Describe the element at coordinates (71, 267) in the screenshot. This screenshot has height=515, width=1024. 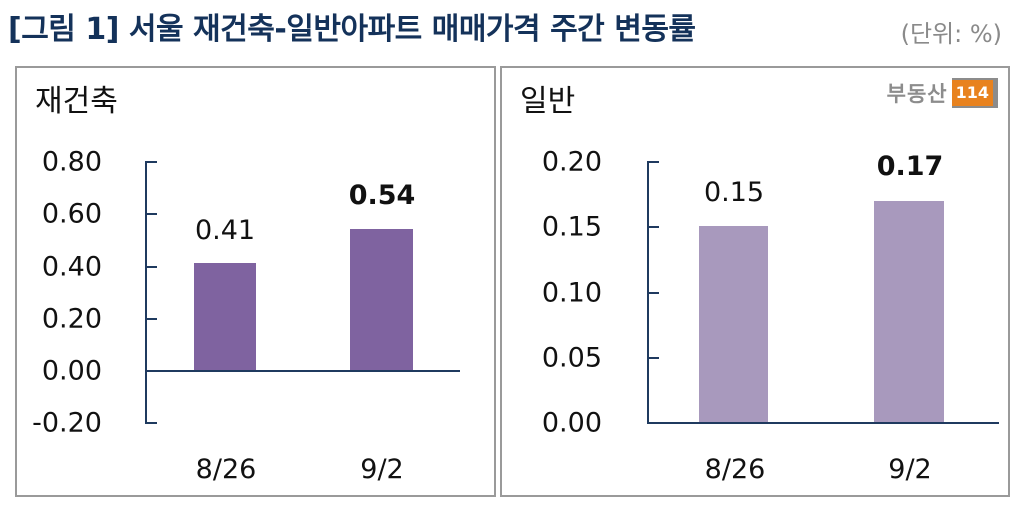
I see `ytick-label: 0.40` at that location.